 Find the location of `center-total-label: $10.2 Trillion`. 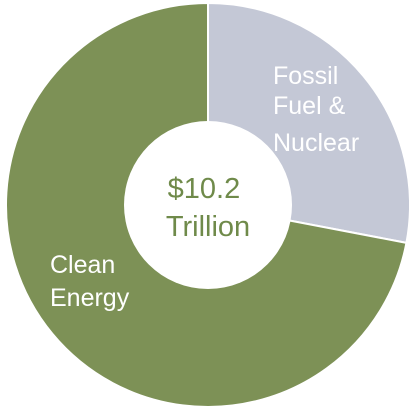

center-total-label: $10.2 Trillion is located at coordinates (208, 208).